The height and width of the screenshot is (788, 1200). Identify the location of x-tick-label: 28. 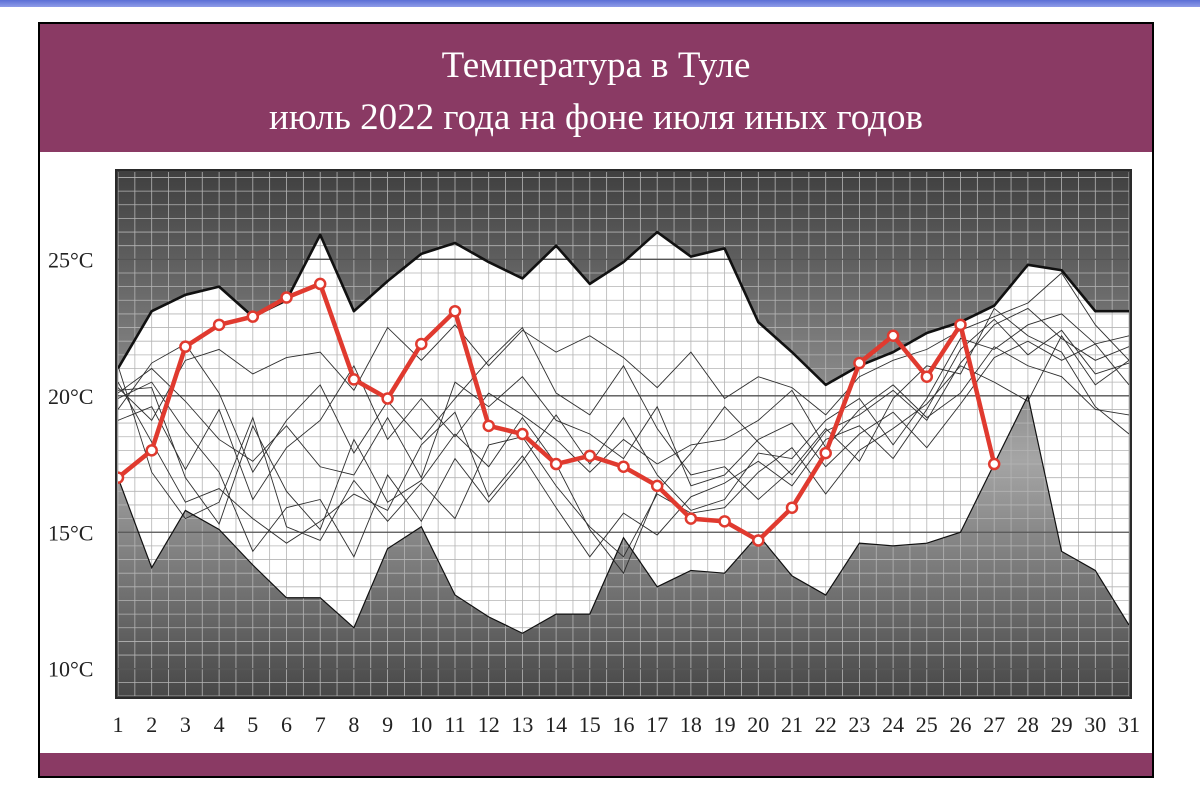
(1028, 724).